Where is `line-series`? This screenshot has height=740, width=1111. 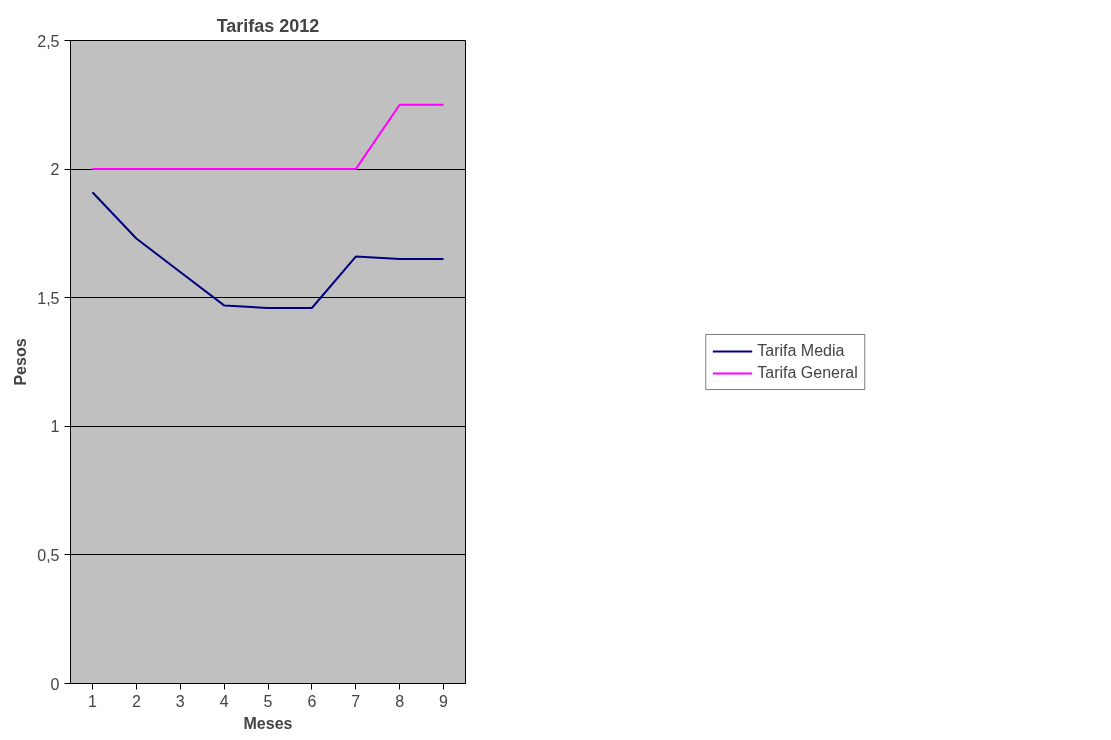 line-series is located at coordinates (268, 250).